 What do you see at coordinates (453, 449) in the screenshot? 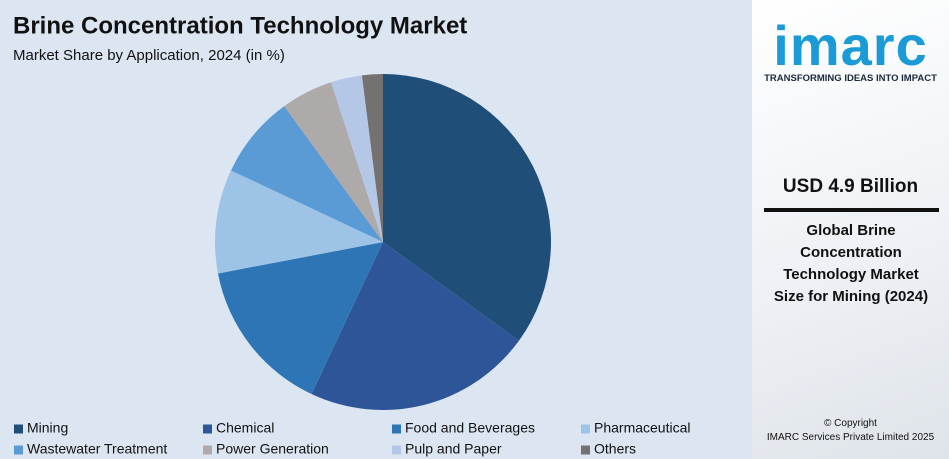
I see `legend-label: Pulp and Paper` at bounding box center [453, 449].